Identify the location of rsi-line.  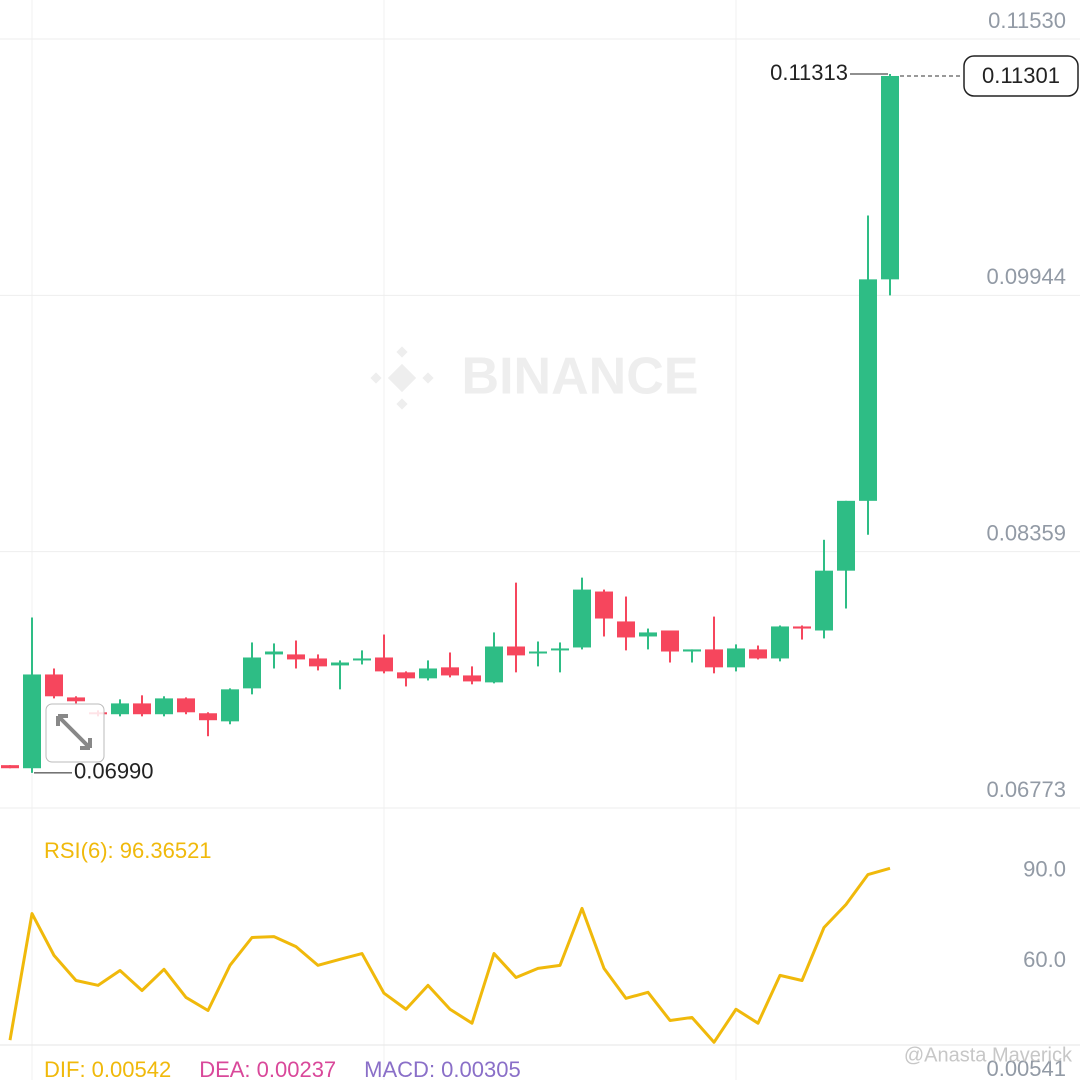
(449, 955).